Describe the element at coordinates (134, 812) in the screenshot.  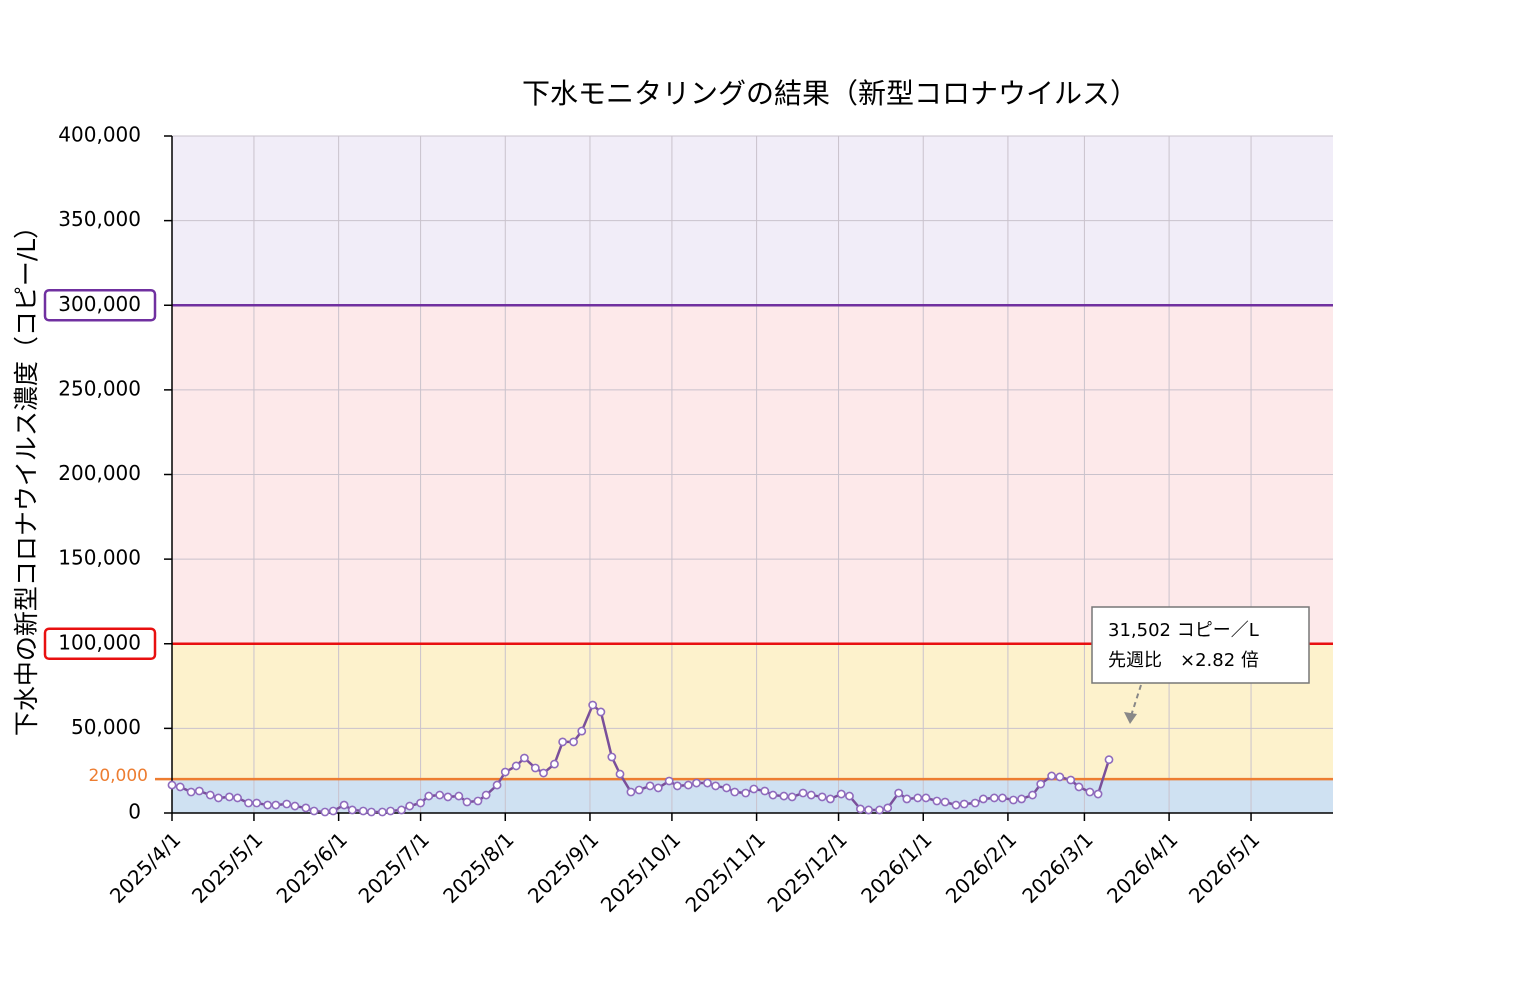
I see `y-tick-label: 0` at that location.